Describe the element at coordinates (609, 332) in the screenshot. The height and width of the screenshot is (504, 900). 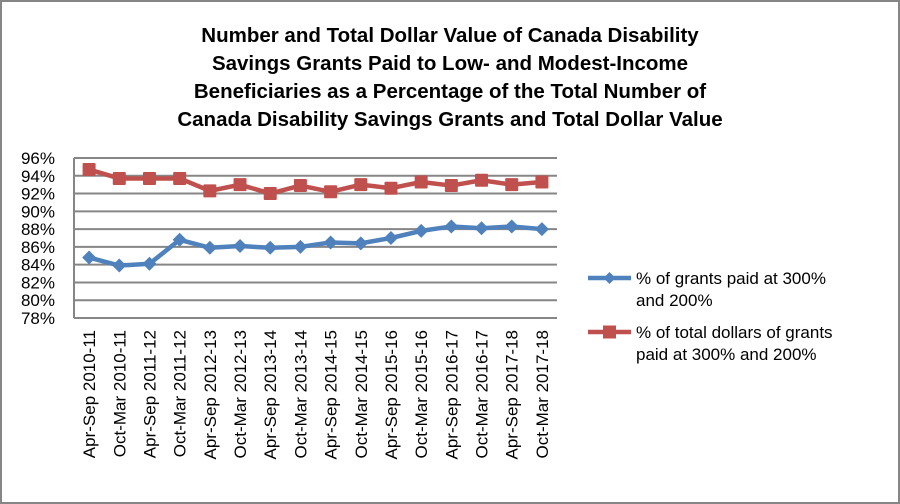
I see `legend-marker-square-icon` at that location.